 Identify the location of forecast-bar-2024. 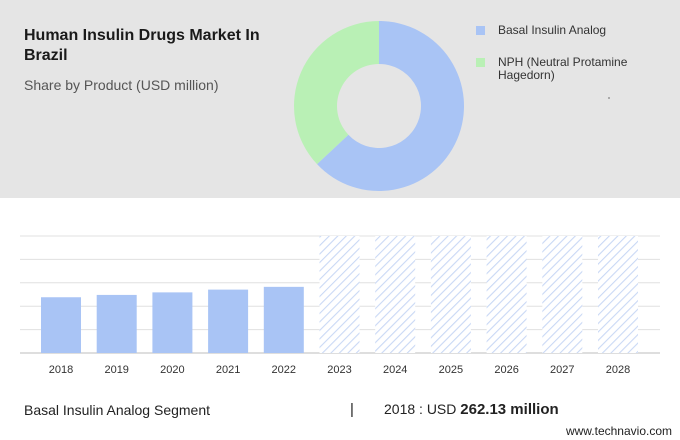
(395, 294).